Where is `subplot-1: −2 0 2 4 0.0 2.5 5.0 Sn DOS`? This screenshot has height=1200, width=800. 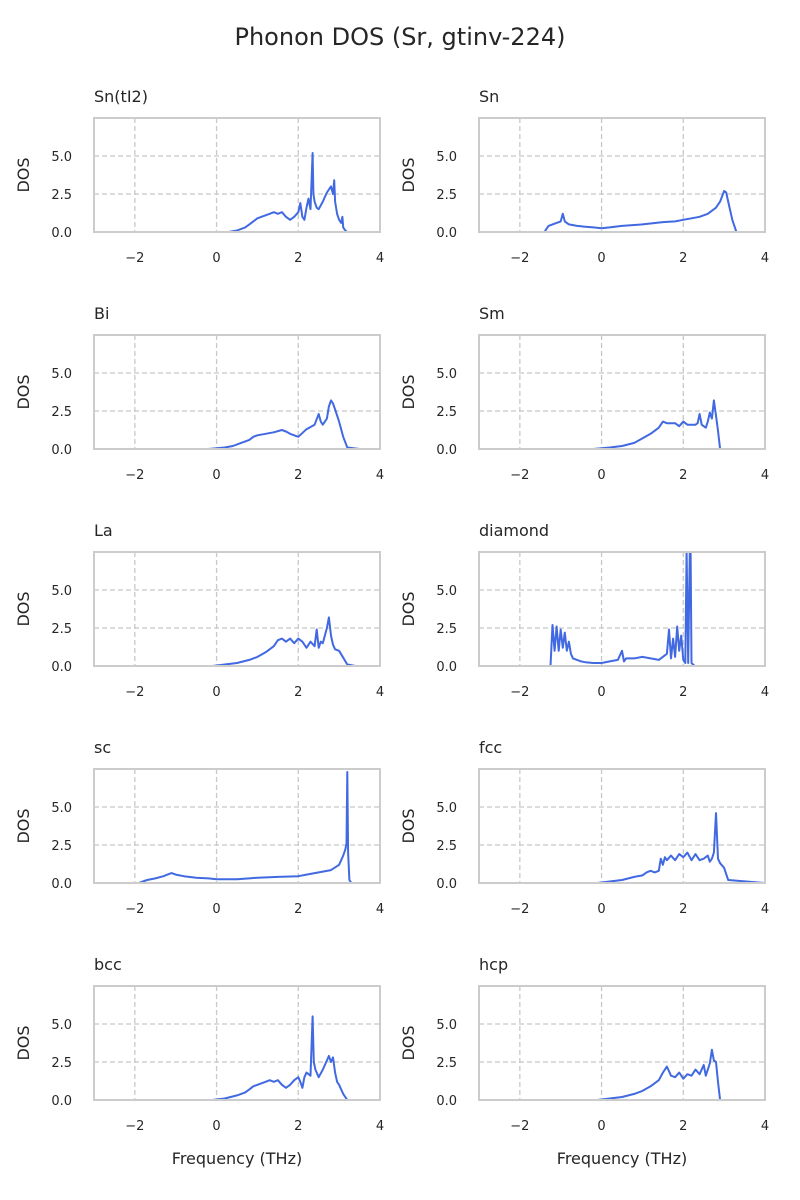 subplot-1: −2 0 2 4 0.0 2.5 5.0 Sn DOS is located at coordinates (584, 176).